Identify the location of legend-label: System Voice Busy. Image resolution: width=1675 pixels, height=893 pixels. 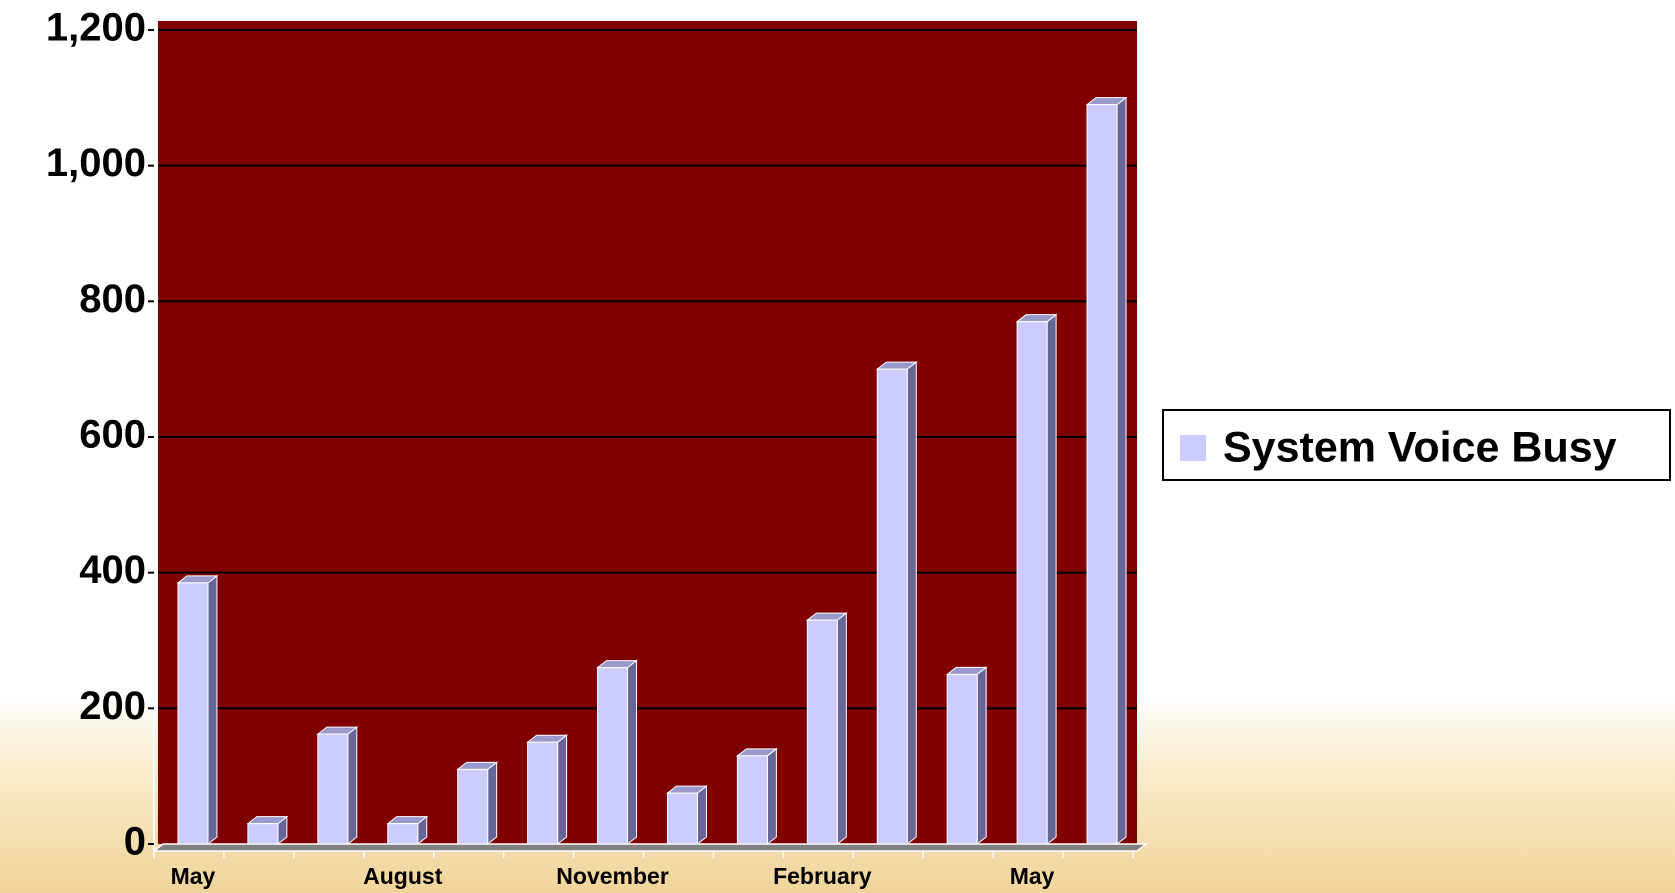
(1420, 447).